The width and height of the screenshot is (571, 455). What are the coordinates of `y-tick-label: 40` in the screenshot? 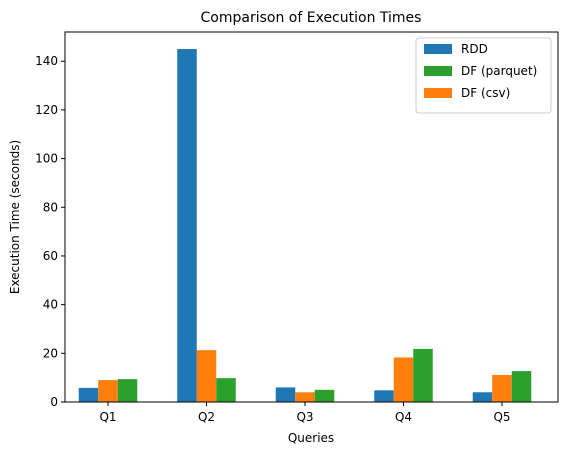 It's located at (50, 305).